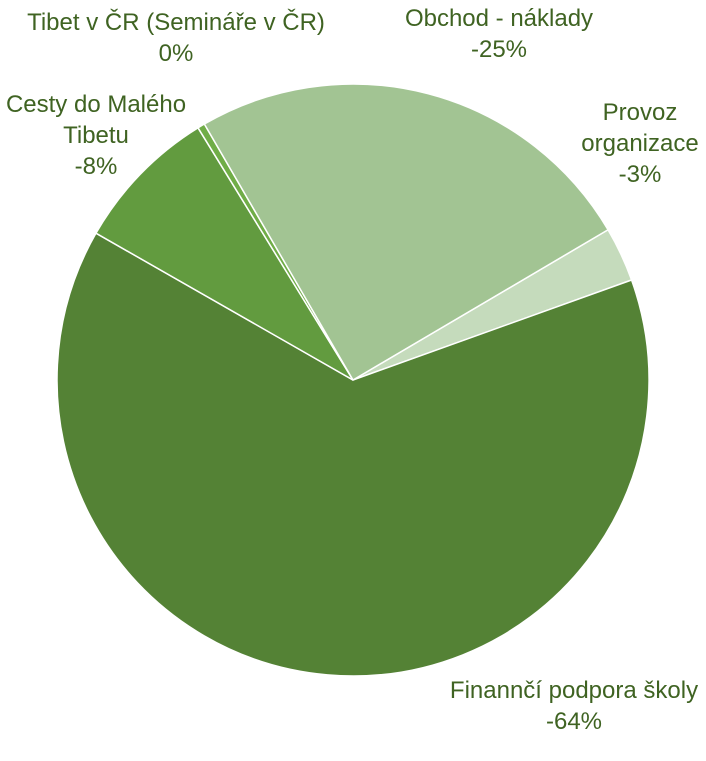 The image size is (706, 761). What do you see at coordinates (574, 706) in the screenshot?
I see `slice-label-finannci-podpora-skoly: Finannčí podpora školy -64%` at bounding box center [574, 706].